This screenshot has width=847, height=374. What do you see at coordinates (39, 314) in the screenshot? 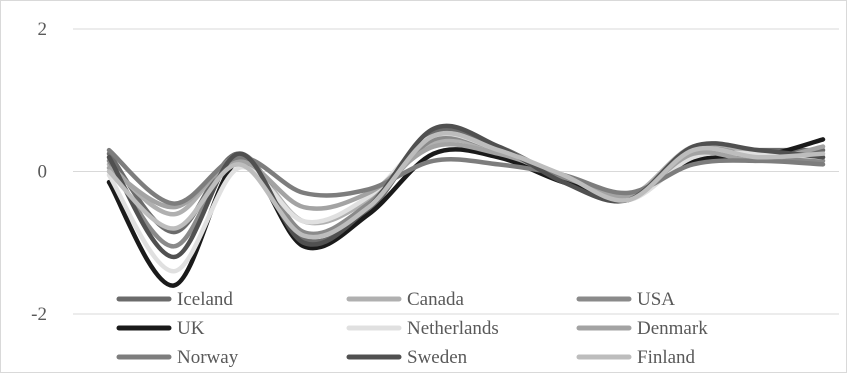
I see `y-tick-label: -2` at bounding box center [39, 314].